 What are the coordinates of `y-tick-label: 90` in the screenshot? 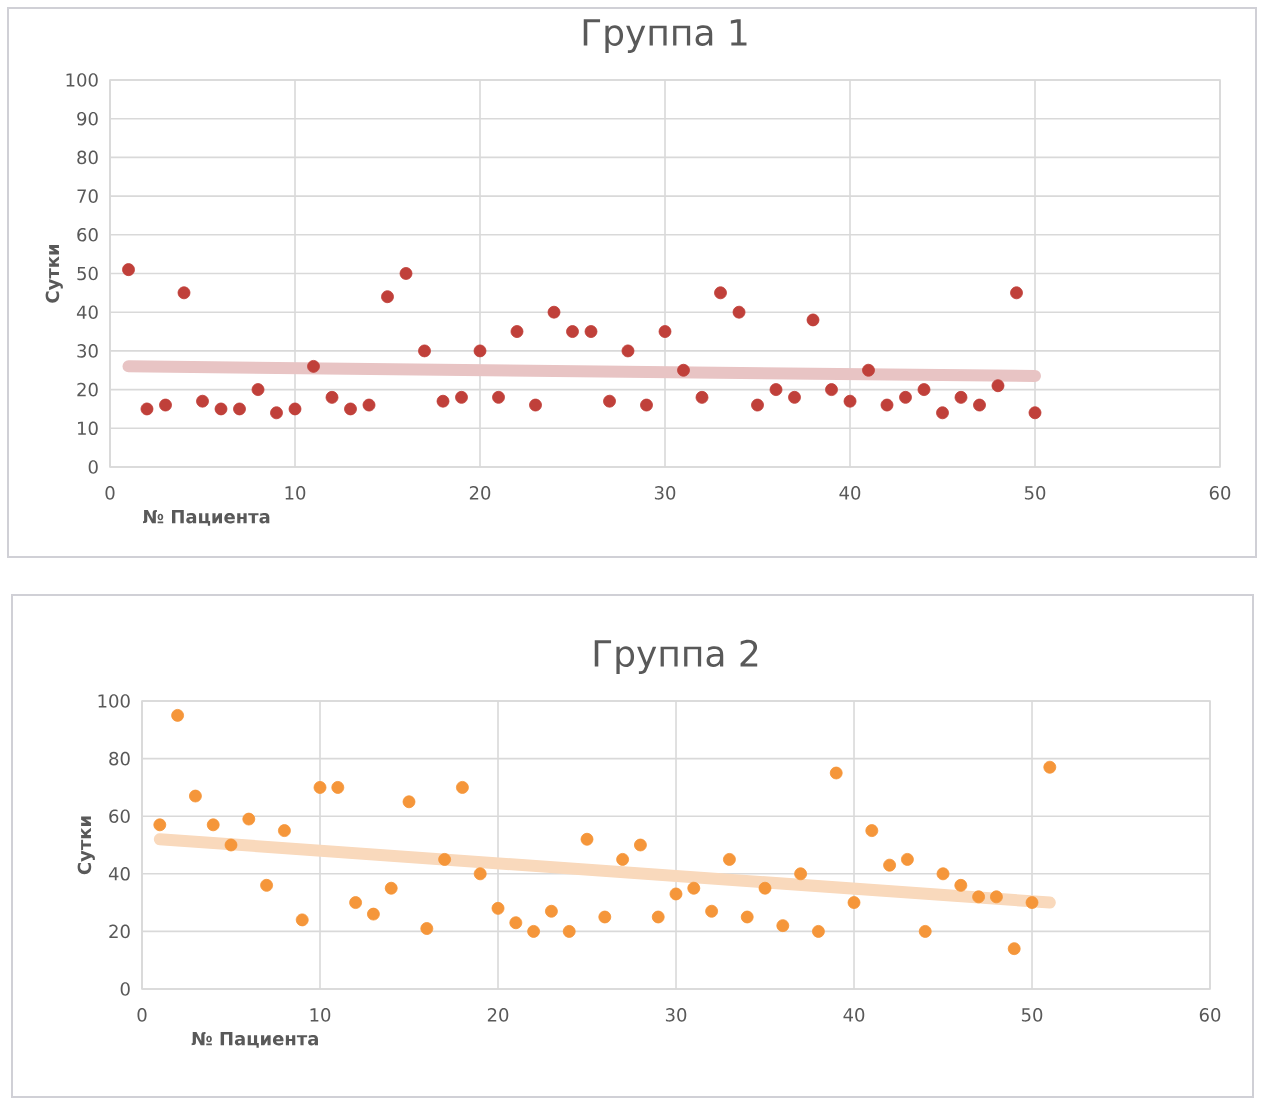 It's located at (87, 118).